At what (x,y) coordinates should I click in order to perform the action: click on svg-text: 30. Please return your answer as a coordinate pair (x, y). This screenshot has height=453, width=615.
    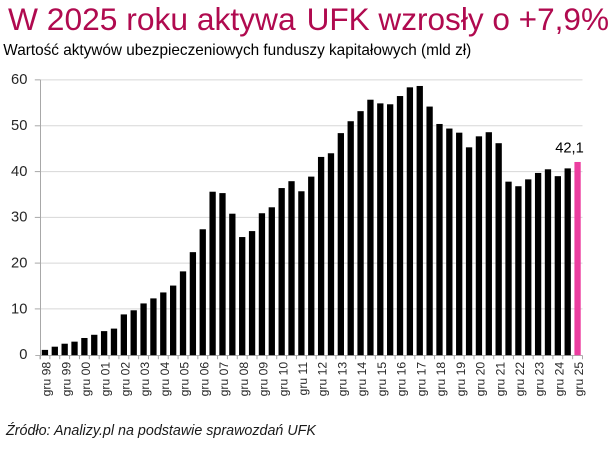
    Looking at the image, I should click on (19, 218).